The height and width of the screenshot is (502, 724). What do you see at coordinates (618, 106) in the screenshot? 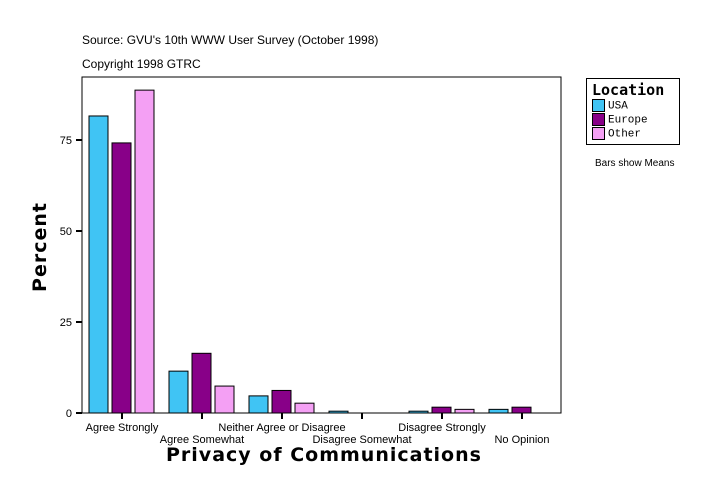
I see `legend-label: USA` at bounding box center [618, 106].